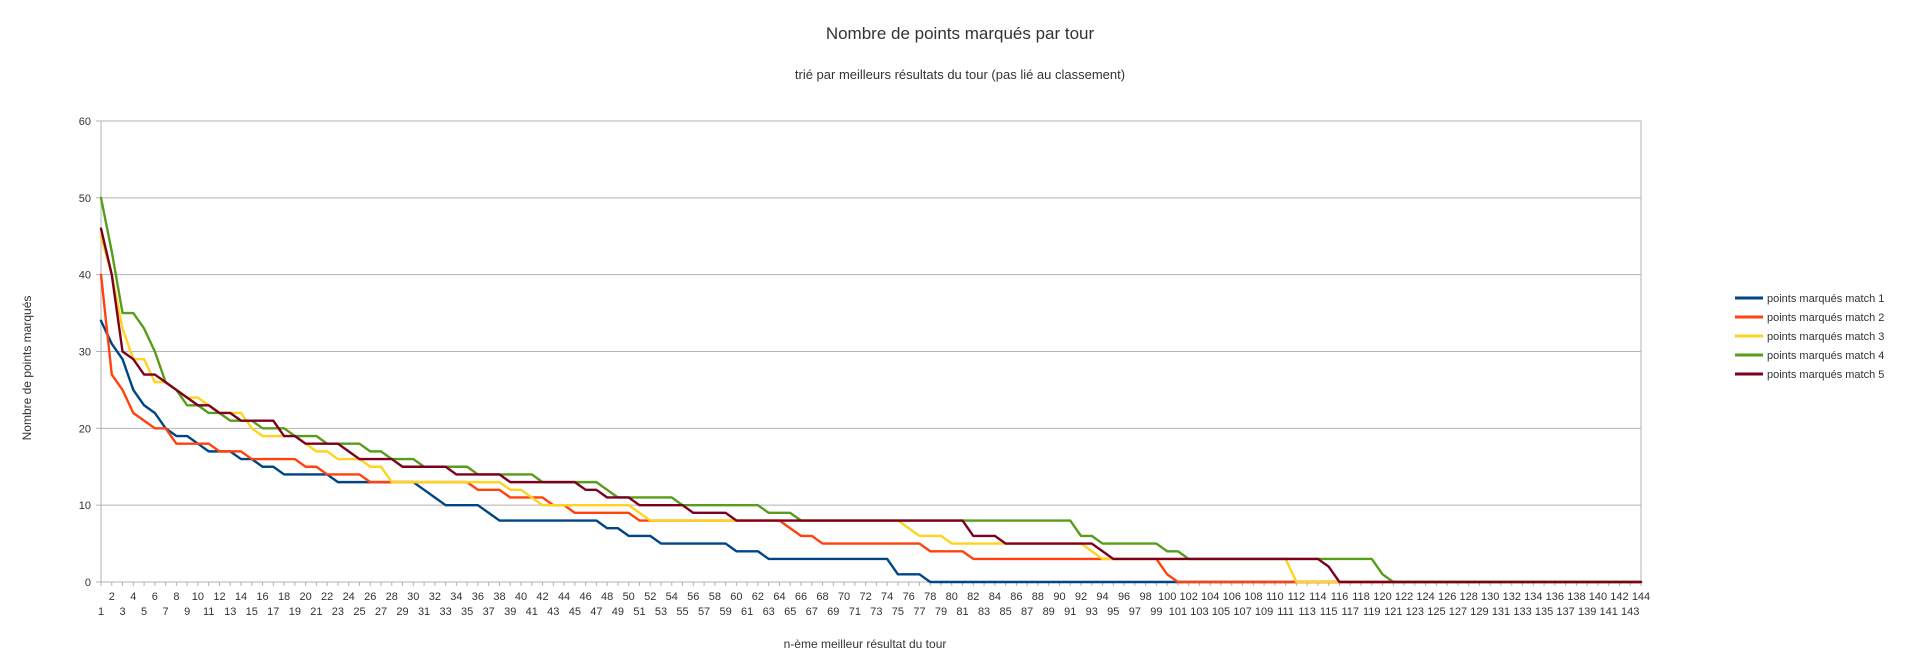  I want to click on x-tick-label: 30, so click(413, 597).